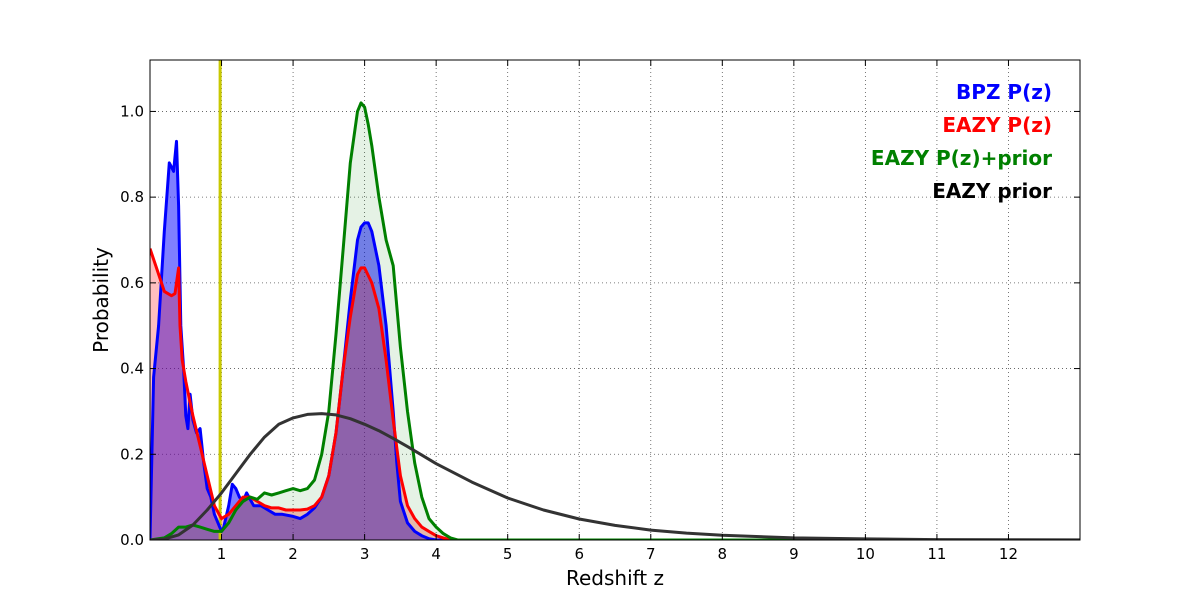 The height and width of the screenshot is (600, 1200). What do you see at coordinates (1008, 554) in the screenshot?
I see `x-tick-label: 12` at bounding box center [1008, 554].